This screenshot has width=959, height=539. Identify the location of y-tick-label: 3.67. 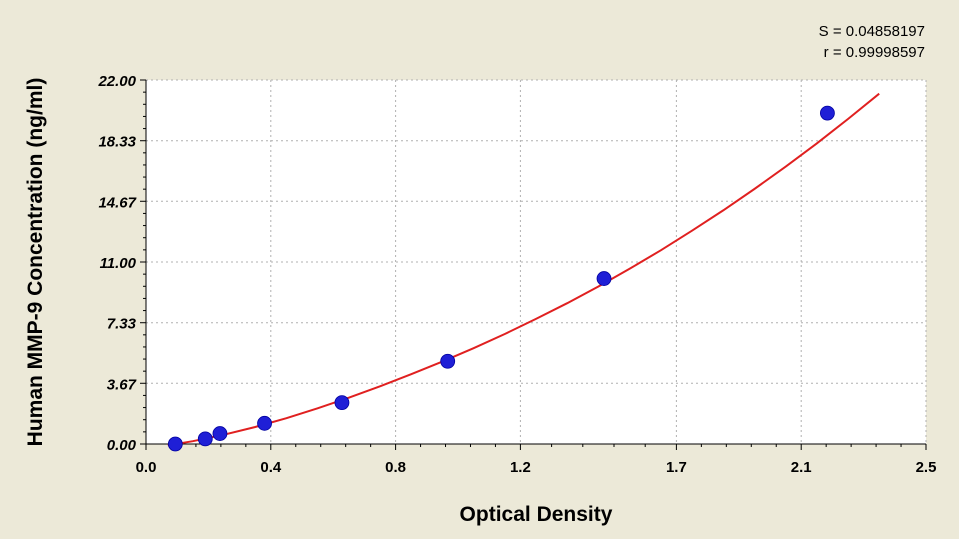
(122, 384).